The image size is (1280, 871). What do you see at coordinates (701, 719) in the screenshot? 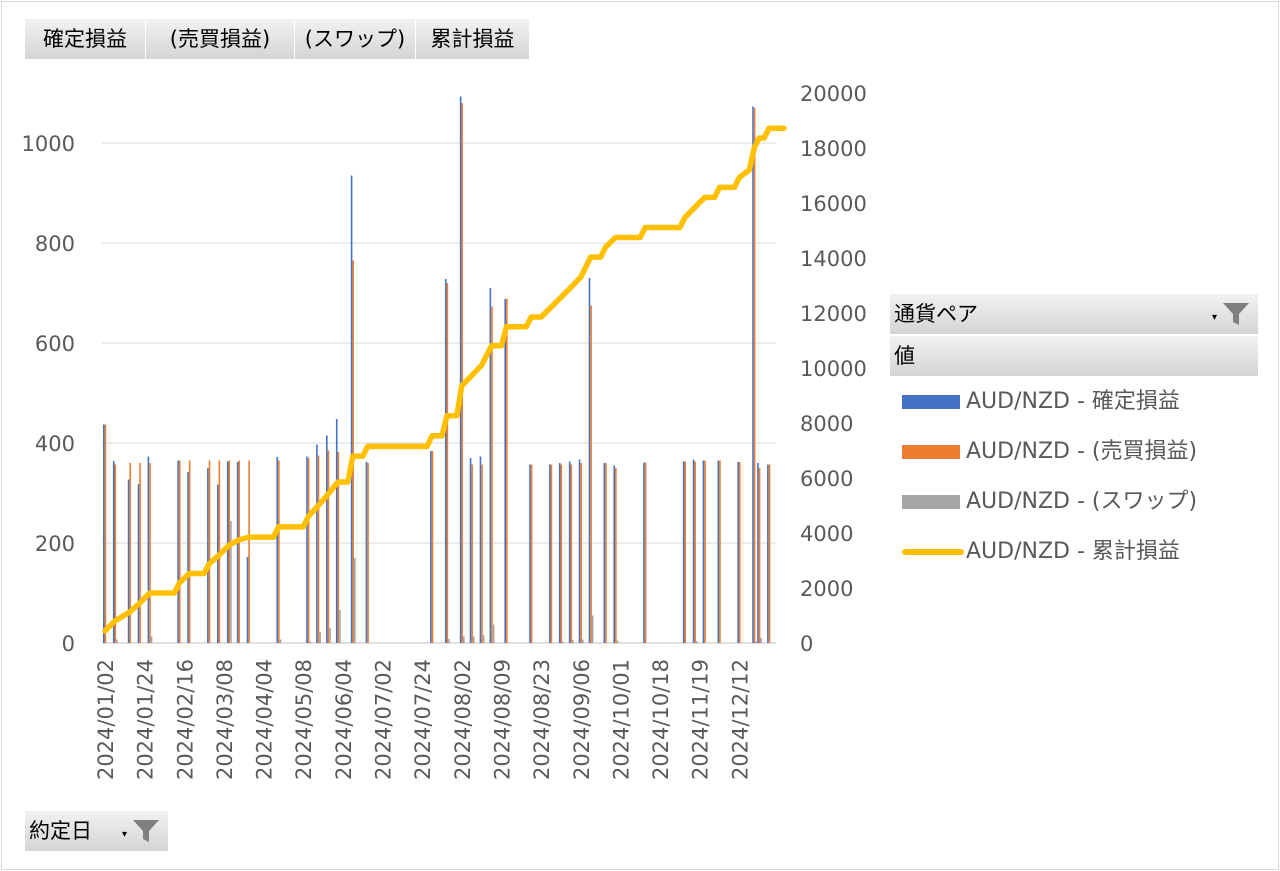
I see `x-tick-label: 2024/11/19` at bounding box center [701, 719].